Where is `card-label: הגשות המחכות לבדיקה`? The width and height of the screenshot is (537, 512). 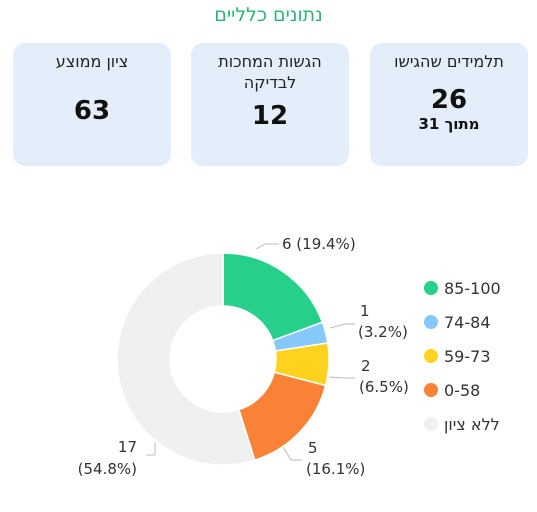
card-label: הגשות המחכות לבדיקה is located at coordinates (270, 72).